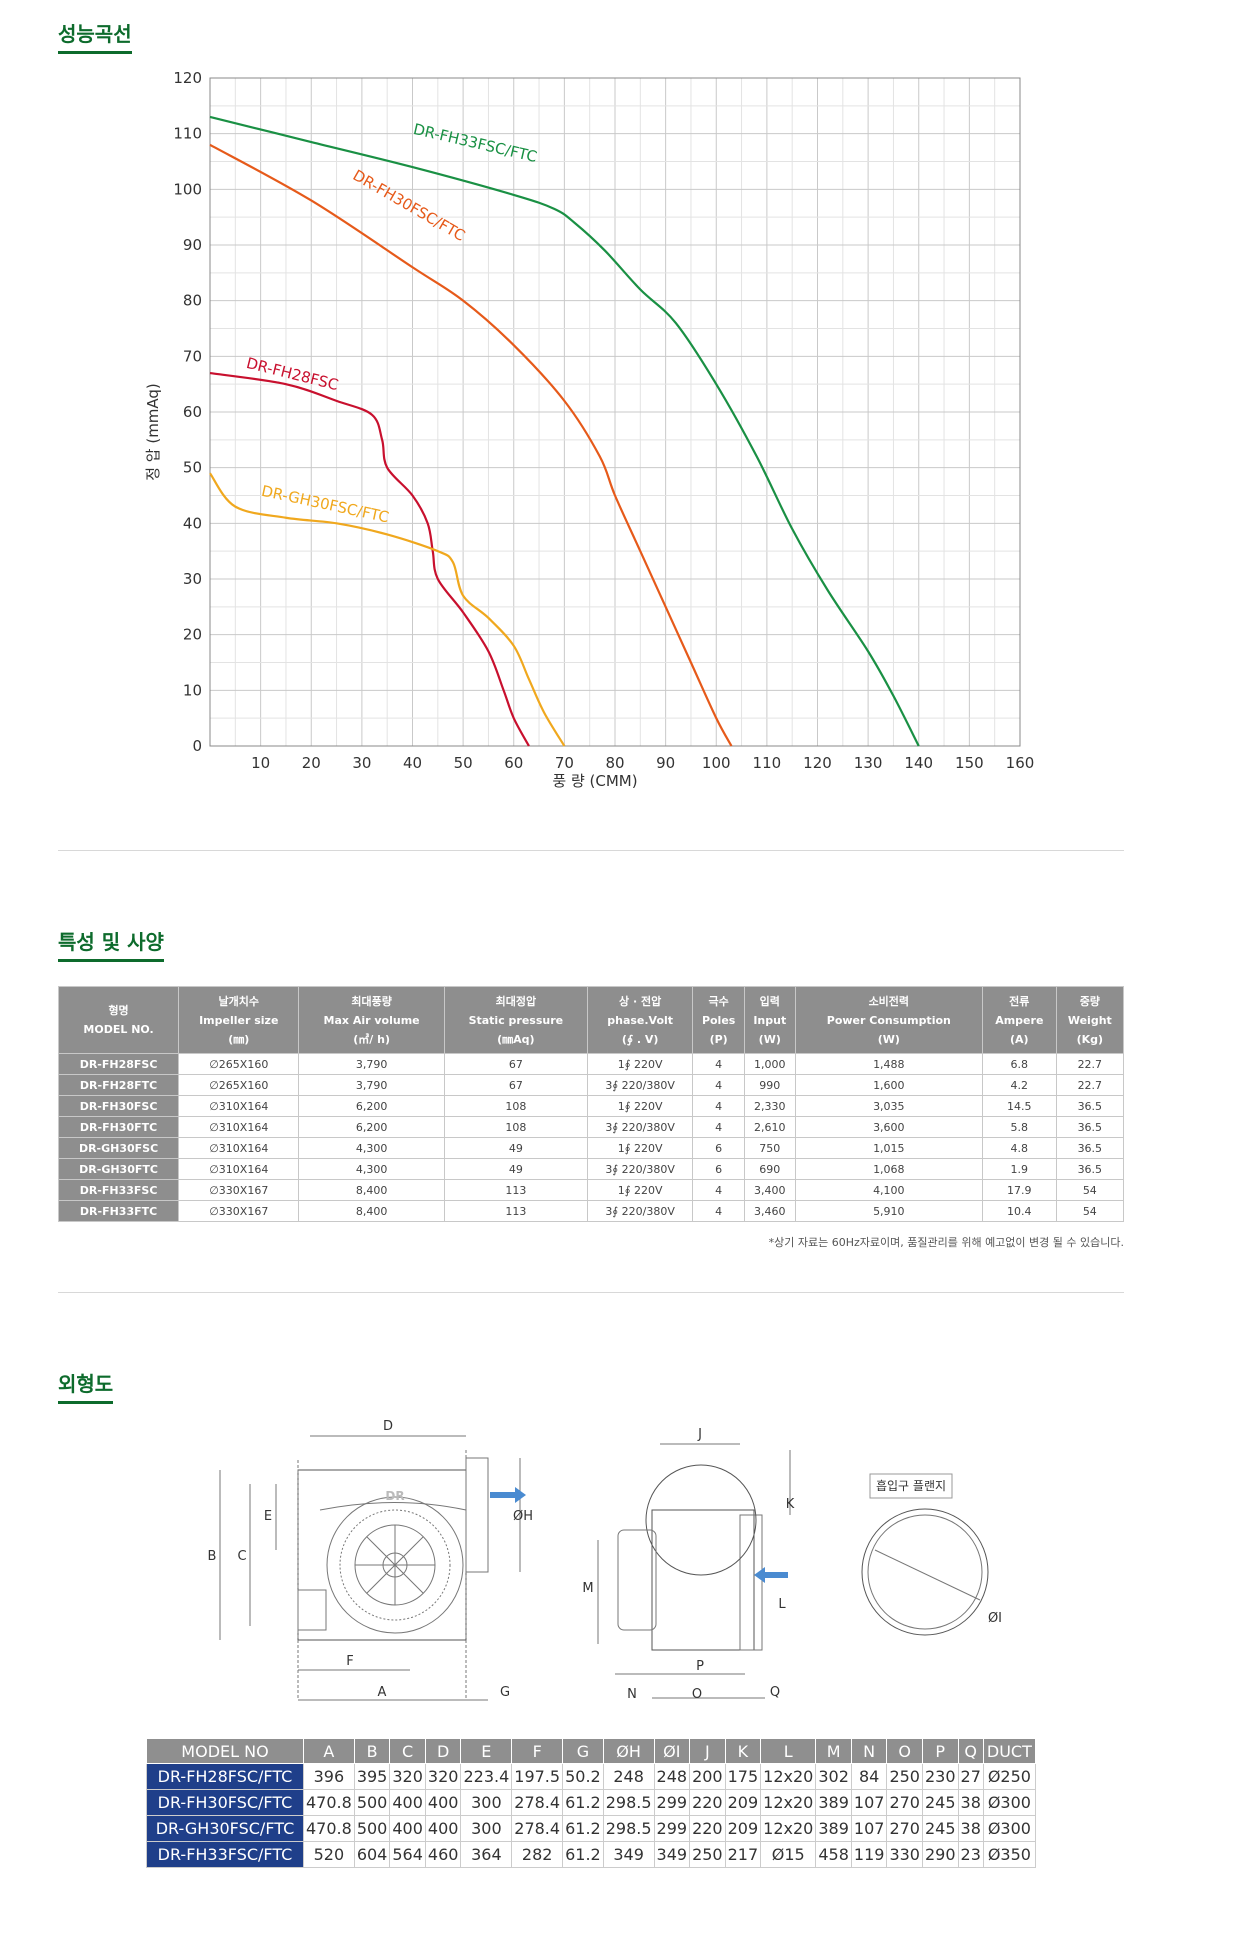 The width and height of the screenshot is (1249, 1940). Describe the element at coordinates (889, 1001) in the screenshot. I see `spec-header-ko: 소비전력` at that location.